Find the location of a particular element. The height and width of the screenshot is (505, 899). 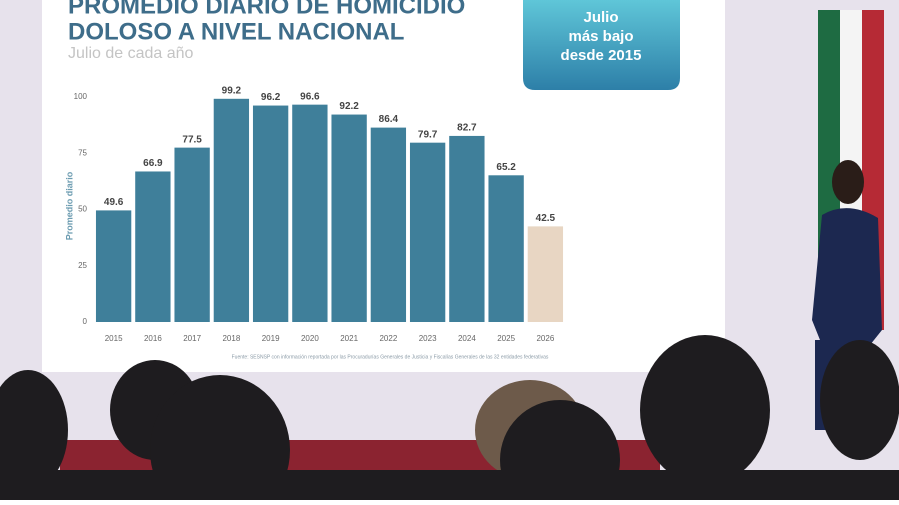

x-tick-label: 2021 is located at coordinates (349, 338).